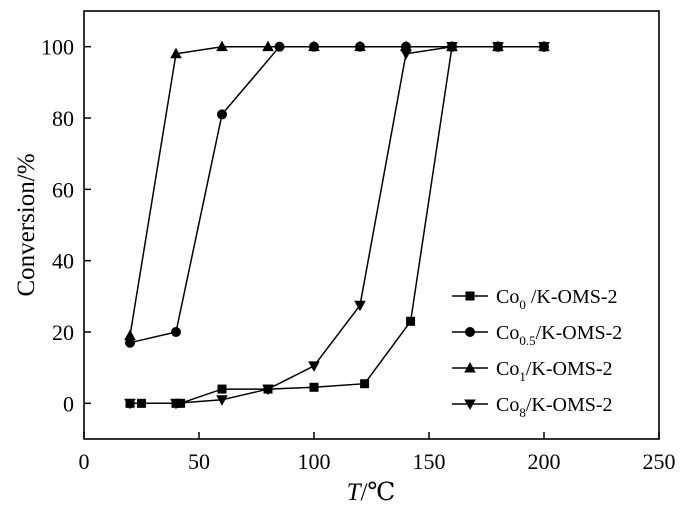 The width and height of the screenshot is (700, 509). I want to click on legend-item: Co8/K-OMS-2, so click(532, 407).